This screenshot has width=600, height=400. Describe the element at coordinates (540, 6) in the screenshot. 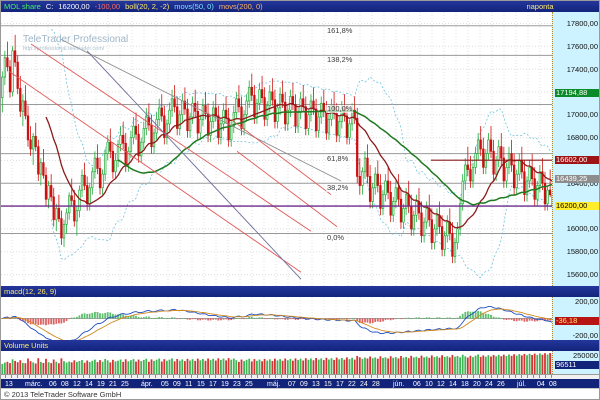

I see `header-interval: naponta` at that location.